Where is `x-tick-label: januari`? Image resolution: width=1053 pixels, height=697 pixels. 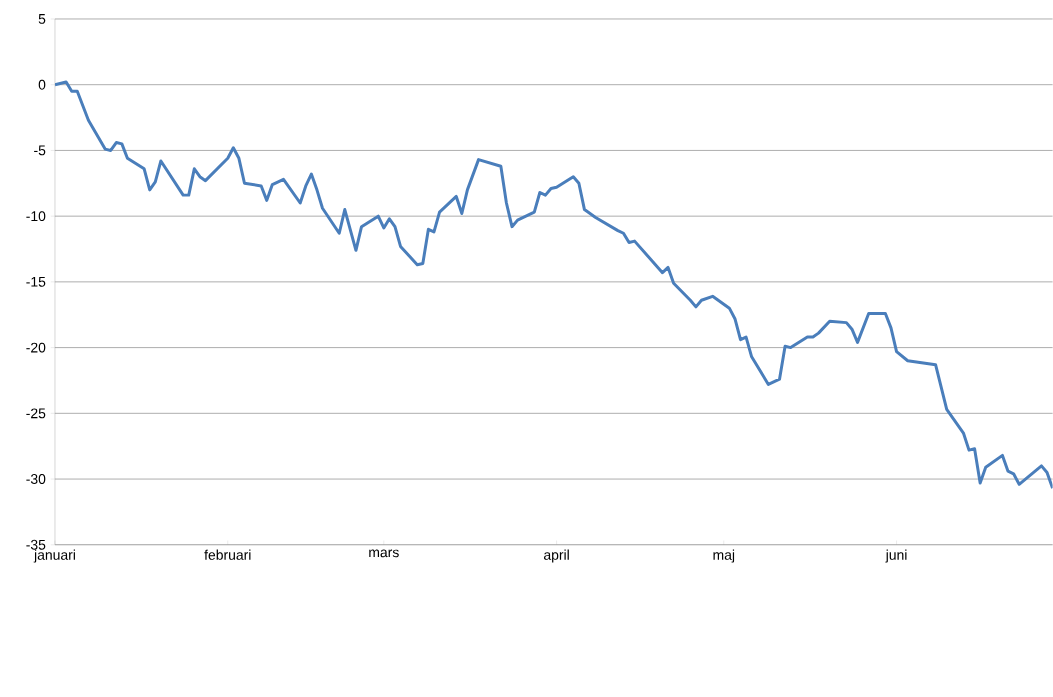
x-tick-label: januari is located at coordinates (54, 556).